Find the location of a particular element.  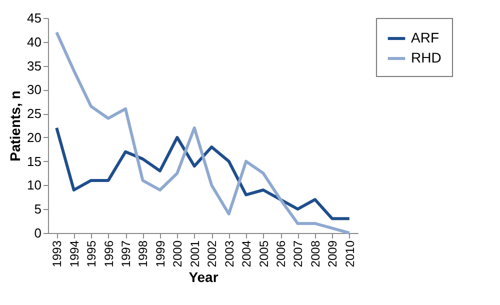

x-tick-label: 1993 is located at coordinates (57, 254).